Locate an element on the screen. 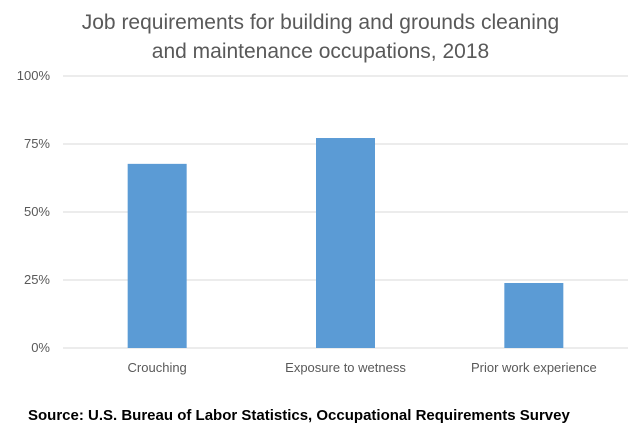 The width and height of the screenshot is (641, 438). y-tick-label-75: 75% is located at coordinates (37, 143).